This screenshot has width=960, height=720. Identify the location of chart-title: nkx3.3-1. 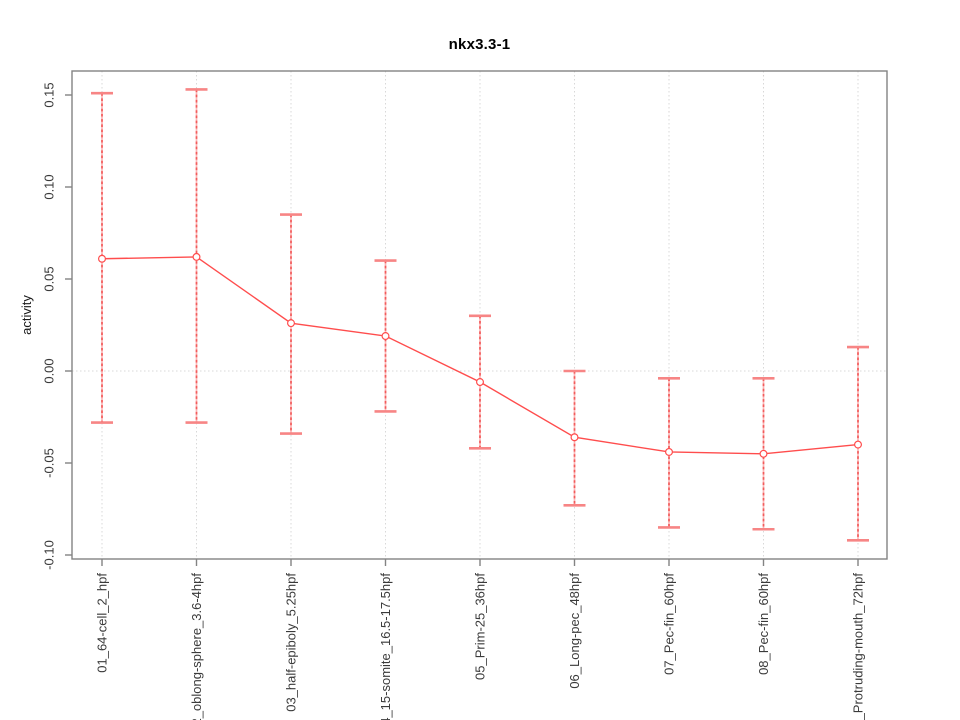
(479, 44).